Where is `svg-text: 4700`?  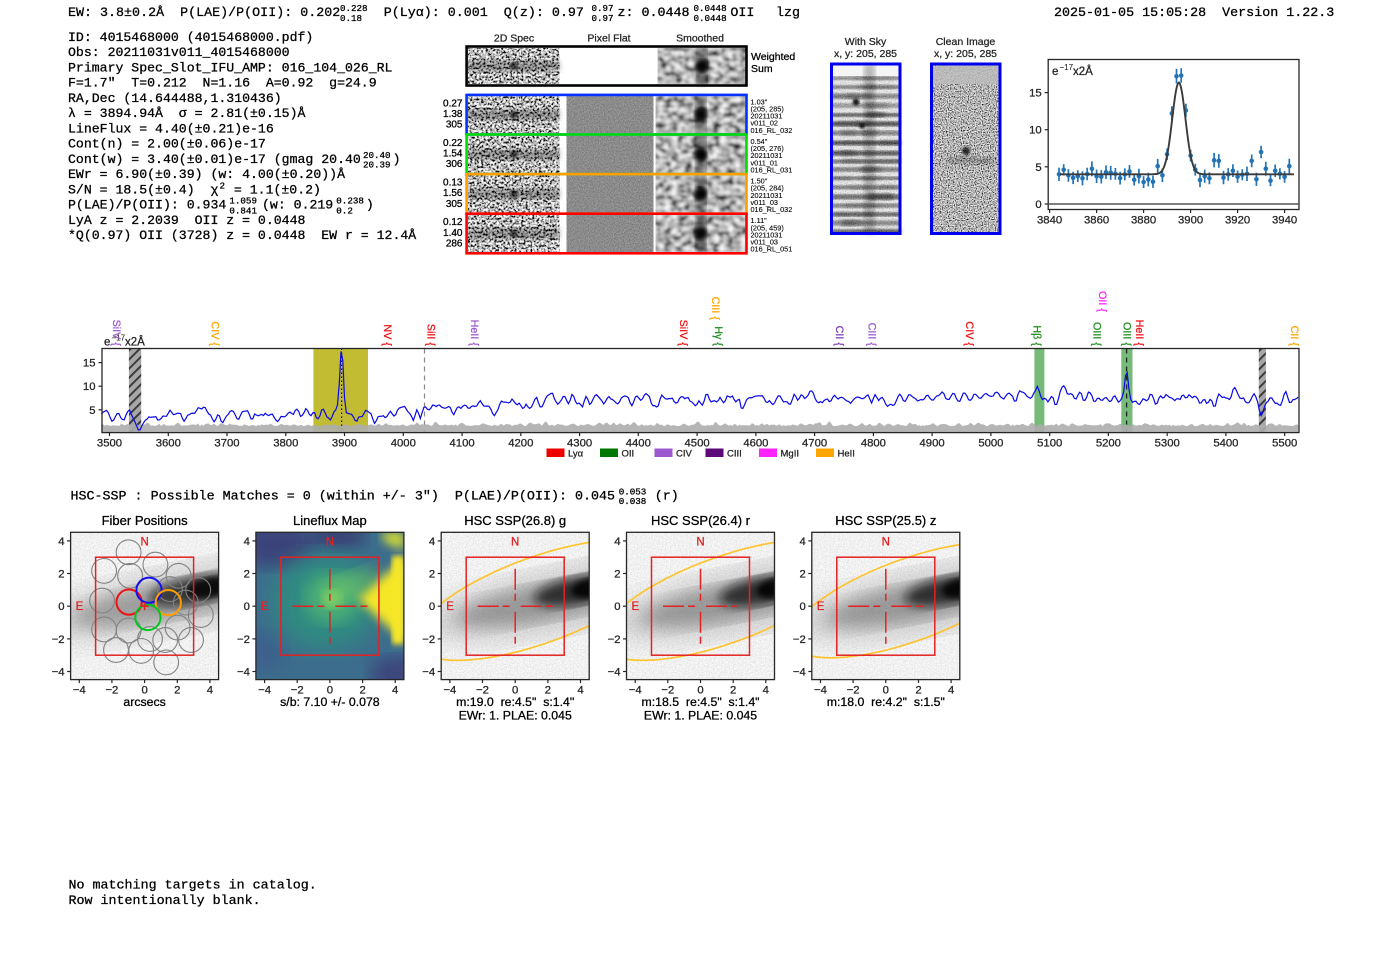
svg-text: 4700 is located at coordinates (814, 444).